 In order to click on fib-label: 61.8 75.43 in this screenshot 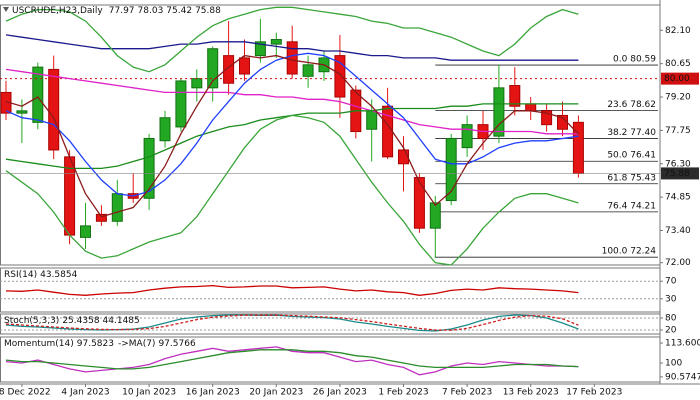, I will do `click(631, 178)`.